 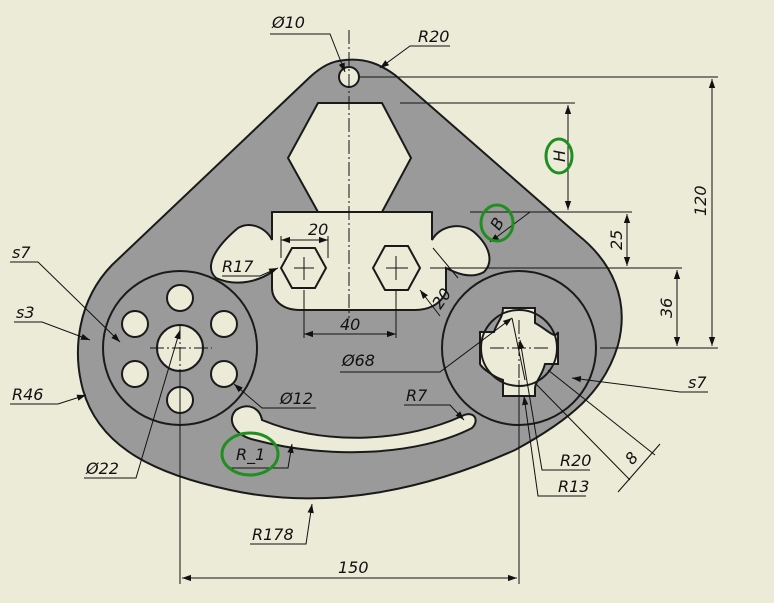 I want to click on label-dia10: Ø10, so click(x=288, y=22).